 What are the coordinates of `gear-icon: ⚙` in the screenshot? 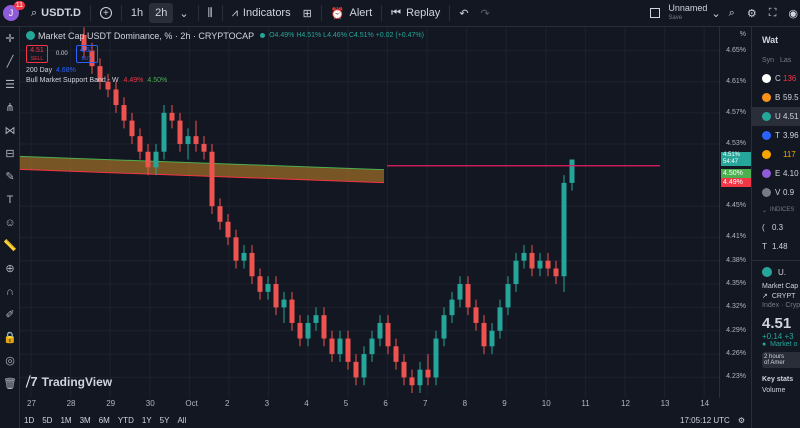 It's located at (751, 13).